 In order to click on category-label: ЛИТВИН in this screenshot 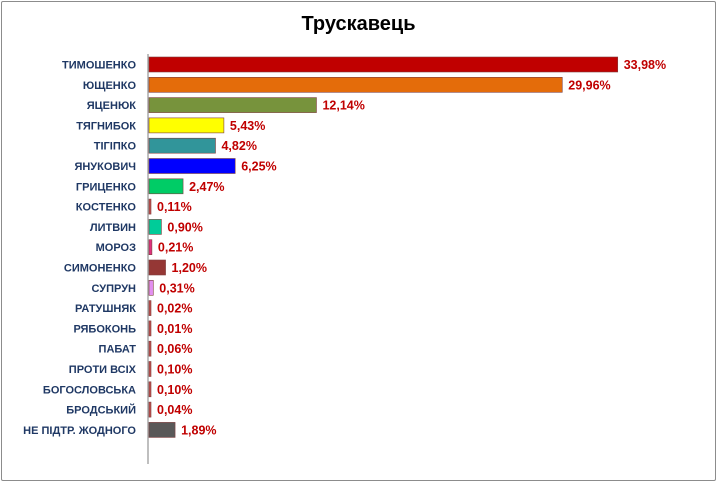, I will do `click(113, 228)`.